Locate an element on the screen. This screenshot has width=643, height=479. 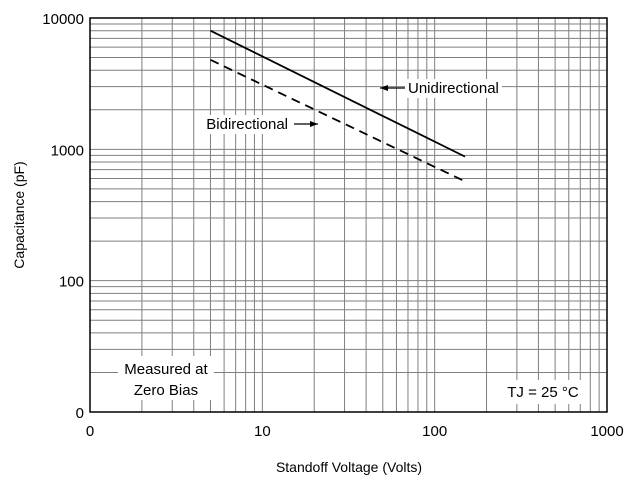
x-tick-label: 100 is located at coordinates (434, 431).